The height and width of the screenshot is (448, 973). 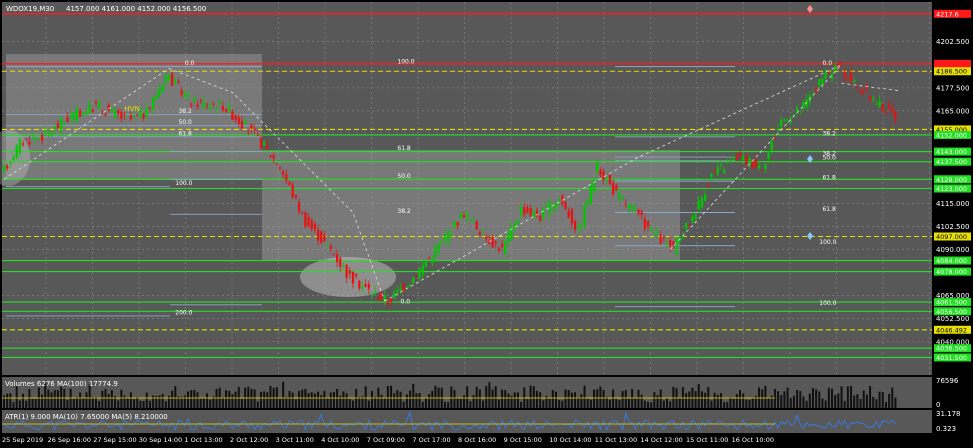 I want to click on price-line-label: 4097.000, so click(x=951, y=237).